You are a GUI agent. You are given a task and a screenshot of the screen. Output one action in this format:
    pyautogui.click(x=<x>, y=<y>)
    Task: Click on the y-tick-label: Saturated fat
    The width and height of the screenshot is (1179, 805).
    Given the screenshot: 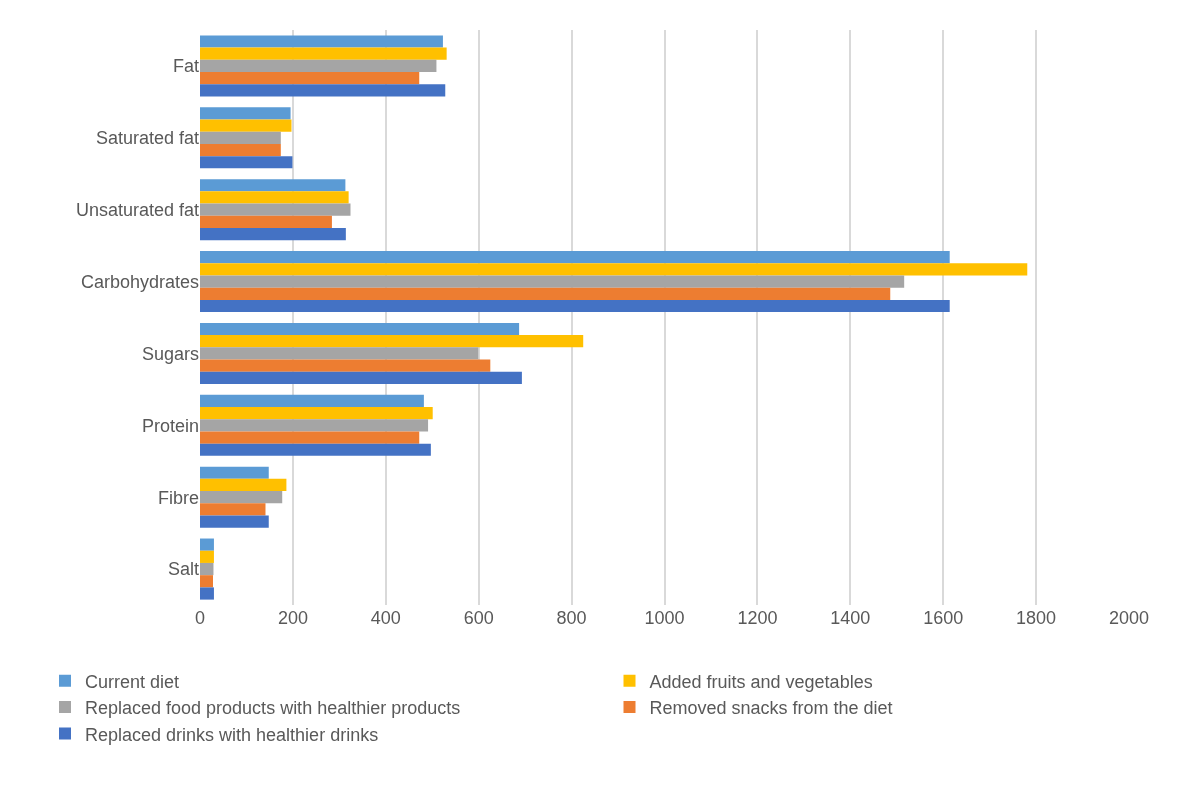 What is the action you would take?
    pyautogui.click(x=147, y=138)
    